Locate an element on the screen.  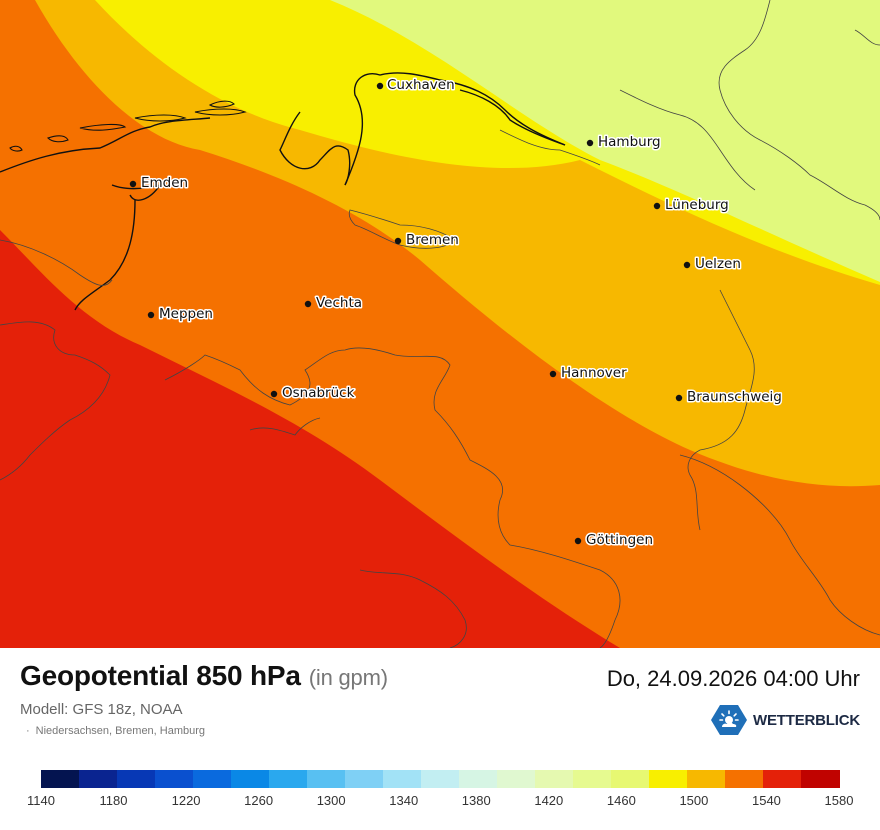
city-label-osnabrueck: Osnabrück is located at coordinates (318, 393).